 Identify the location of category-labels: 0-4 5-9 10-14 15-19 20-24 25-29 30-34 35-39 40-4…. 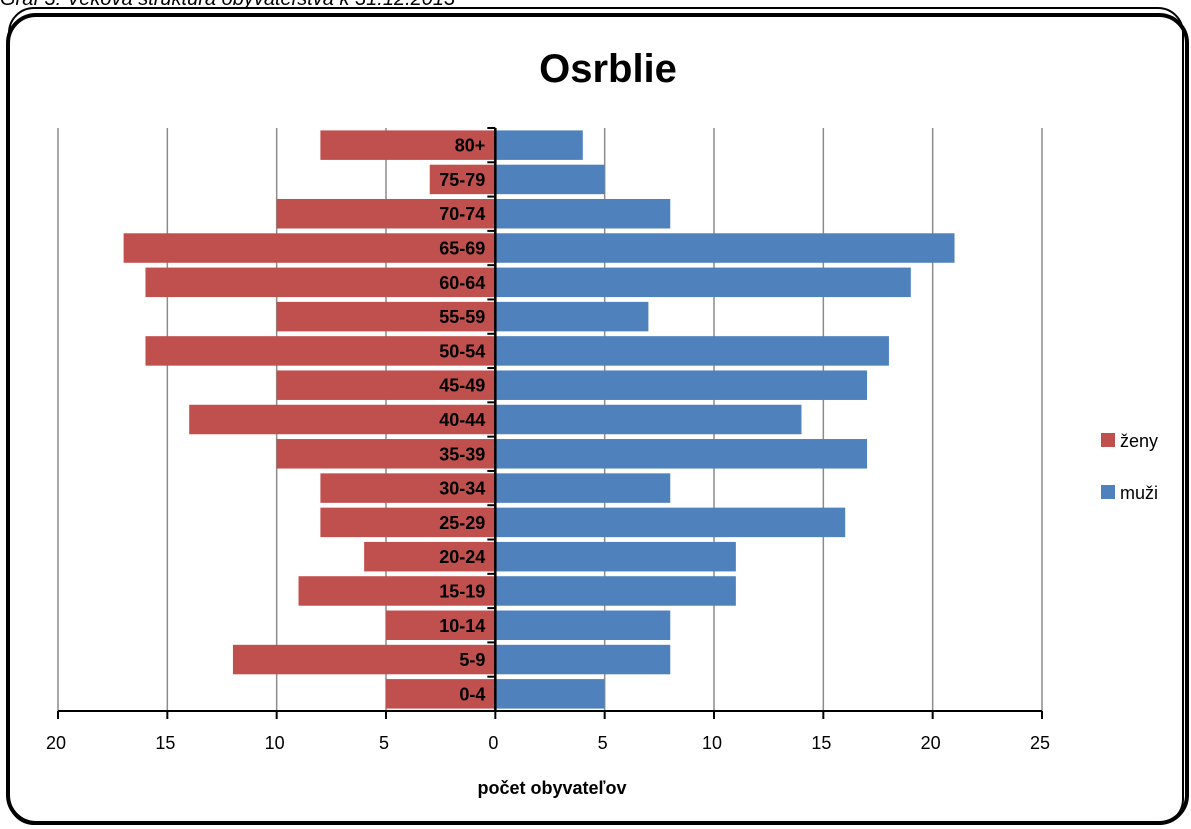
(462, 420).